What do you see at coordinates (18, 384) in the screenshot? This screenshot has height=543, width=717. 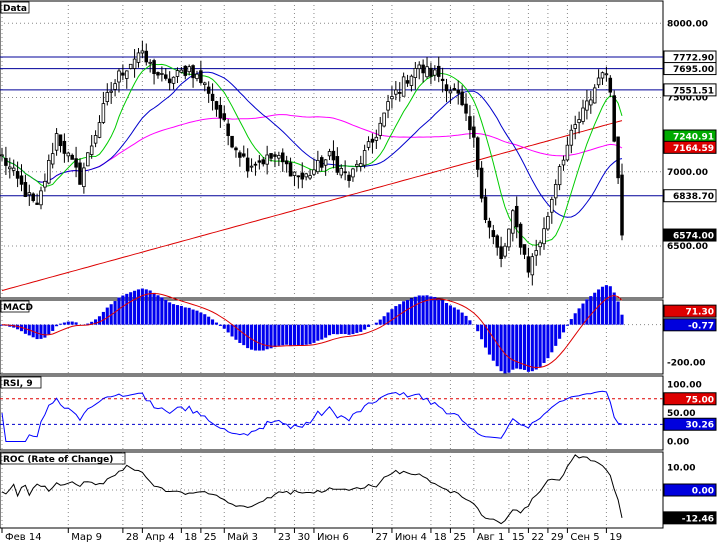 I see `rsi-pane-label: RSI, 9` at bounding box center [18, 384].